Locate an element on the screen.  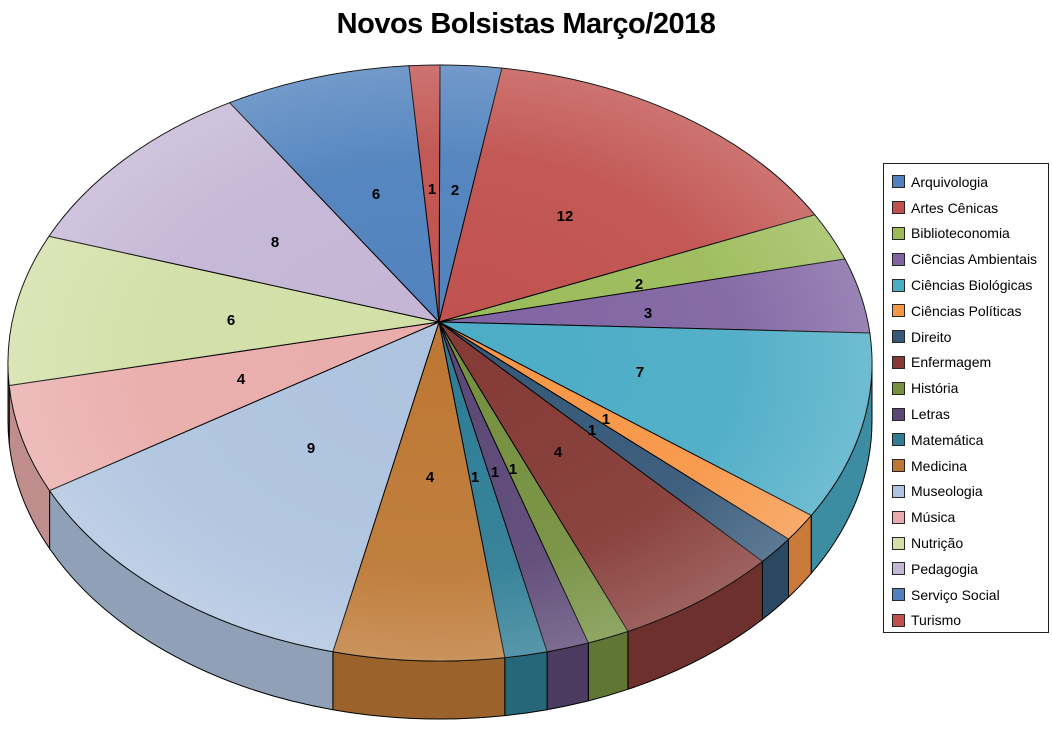
legend-item-medicina: Medicina is located at coordinates (970, 466).